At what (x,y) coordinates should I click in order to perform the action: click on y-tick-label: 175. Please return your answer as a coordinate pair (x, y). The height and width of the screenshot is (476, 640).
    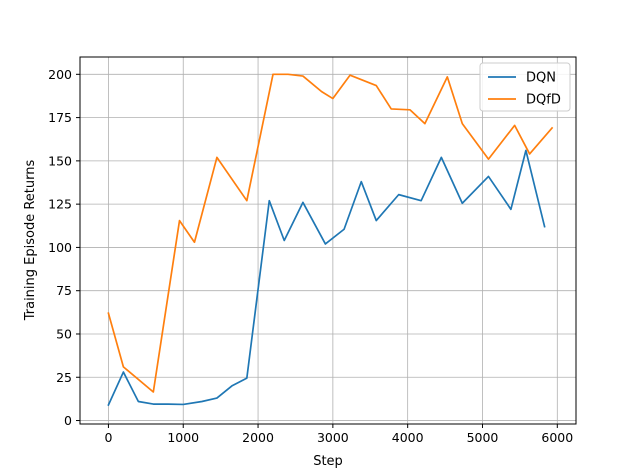
    Looking at the image, I should click on (60, 117).